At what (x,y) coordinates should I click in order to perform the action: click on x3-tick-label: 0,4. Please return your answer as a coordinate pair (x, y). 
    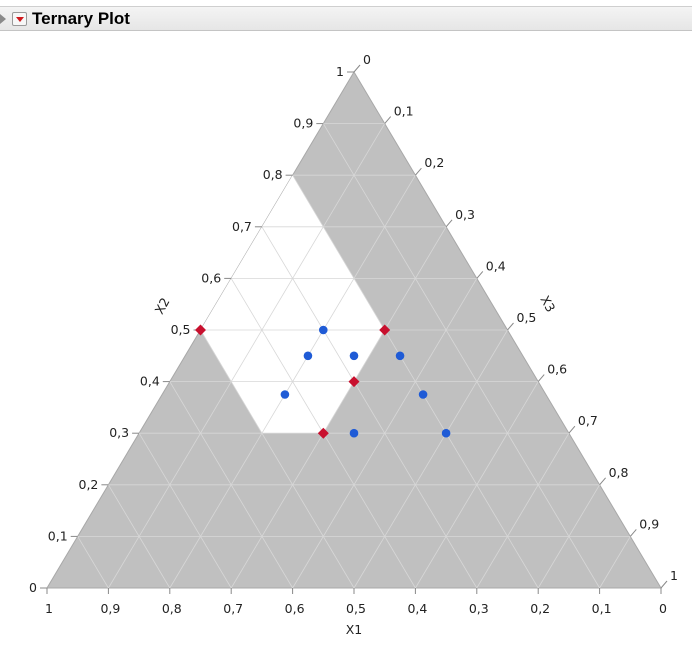
    Looking at the image, I should click on (496, 265).